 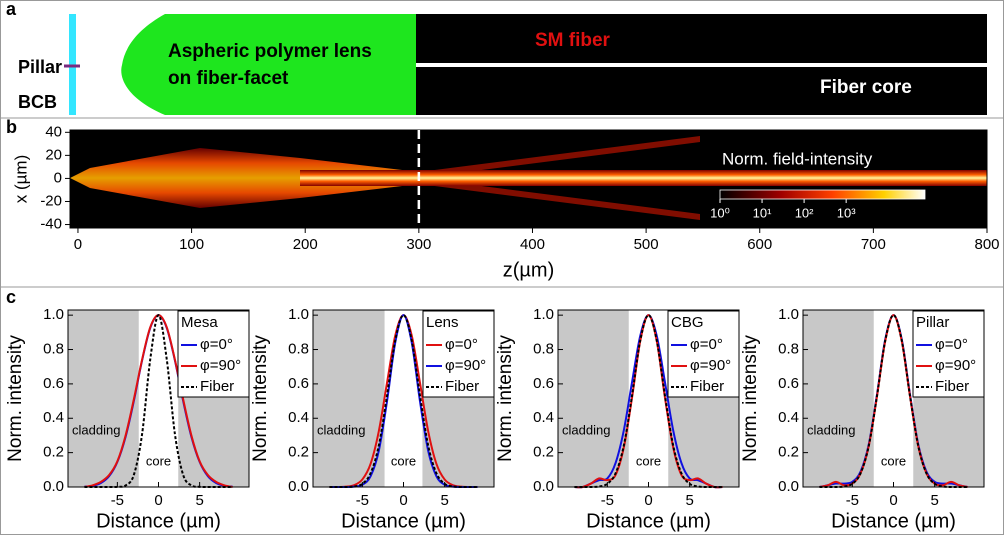 What do you see at coordinates (846, 212) in the screenshot?
I see `colorbar-tick-label: 10³` at bounding box center [846, 212].